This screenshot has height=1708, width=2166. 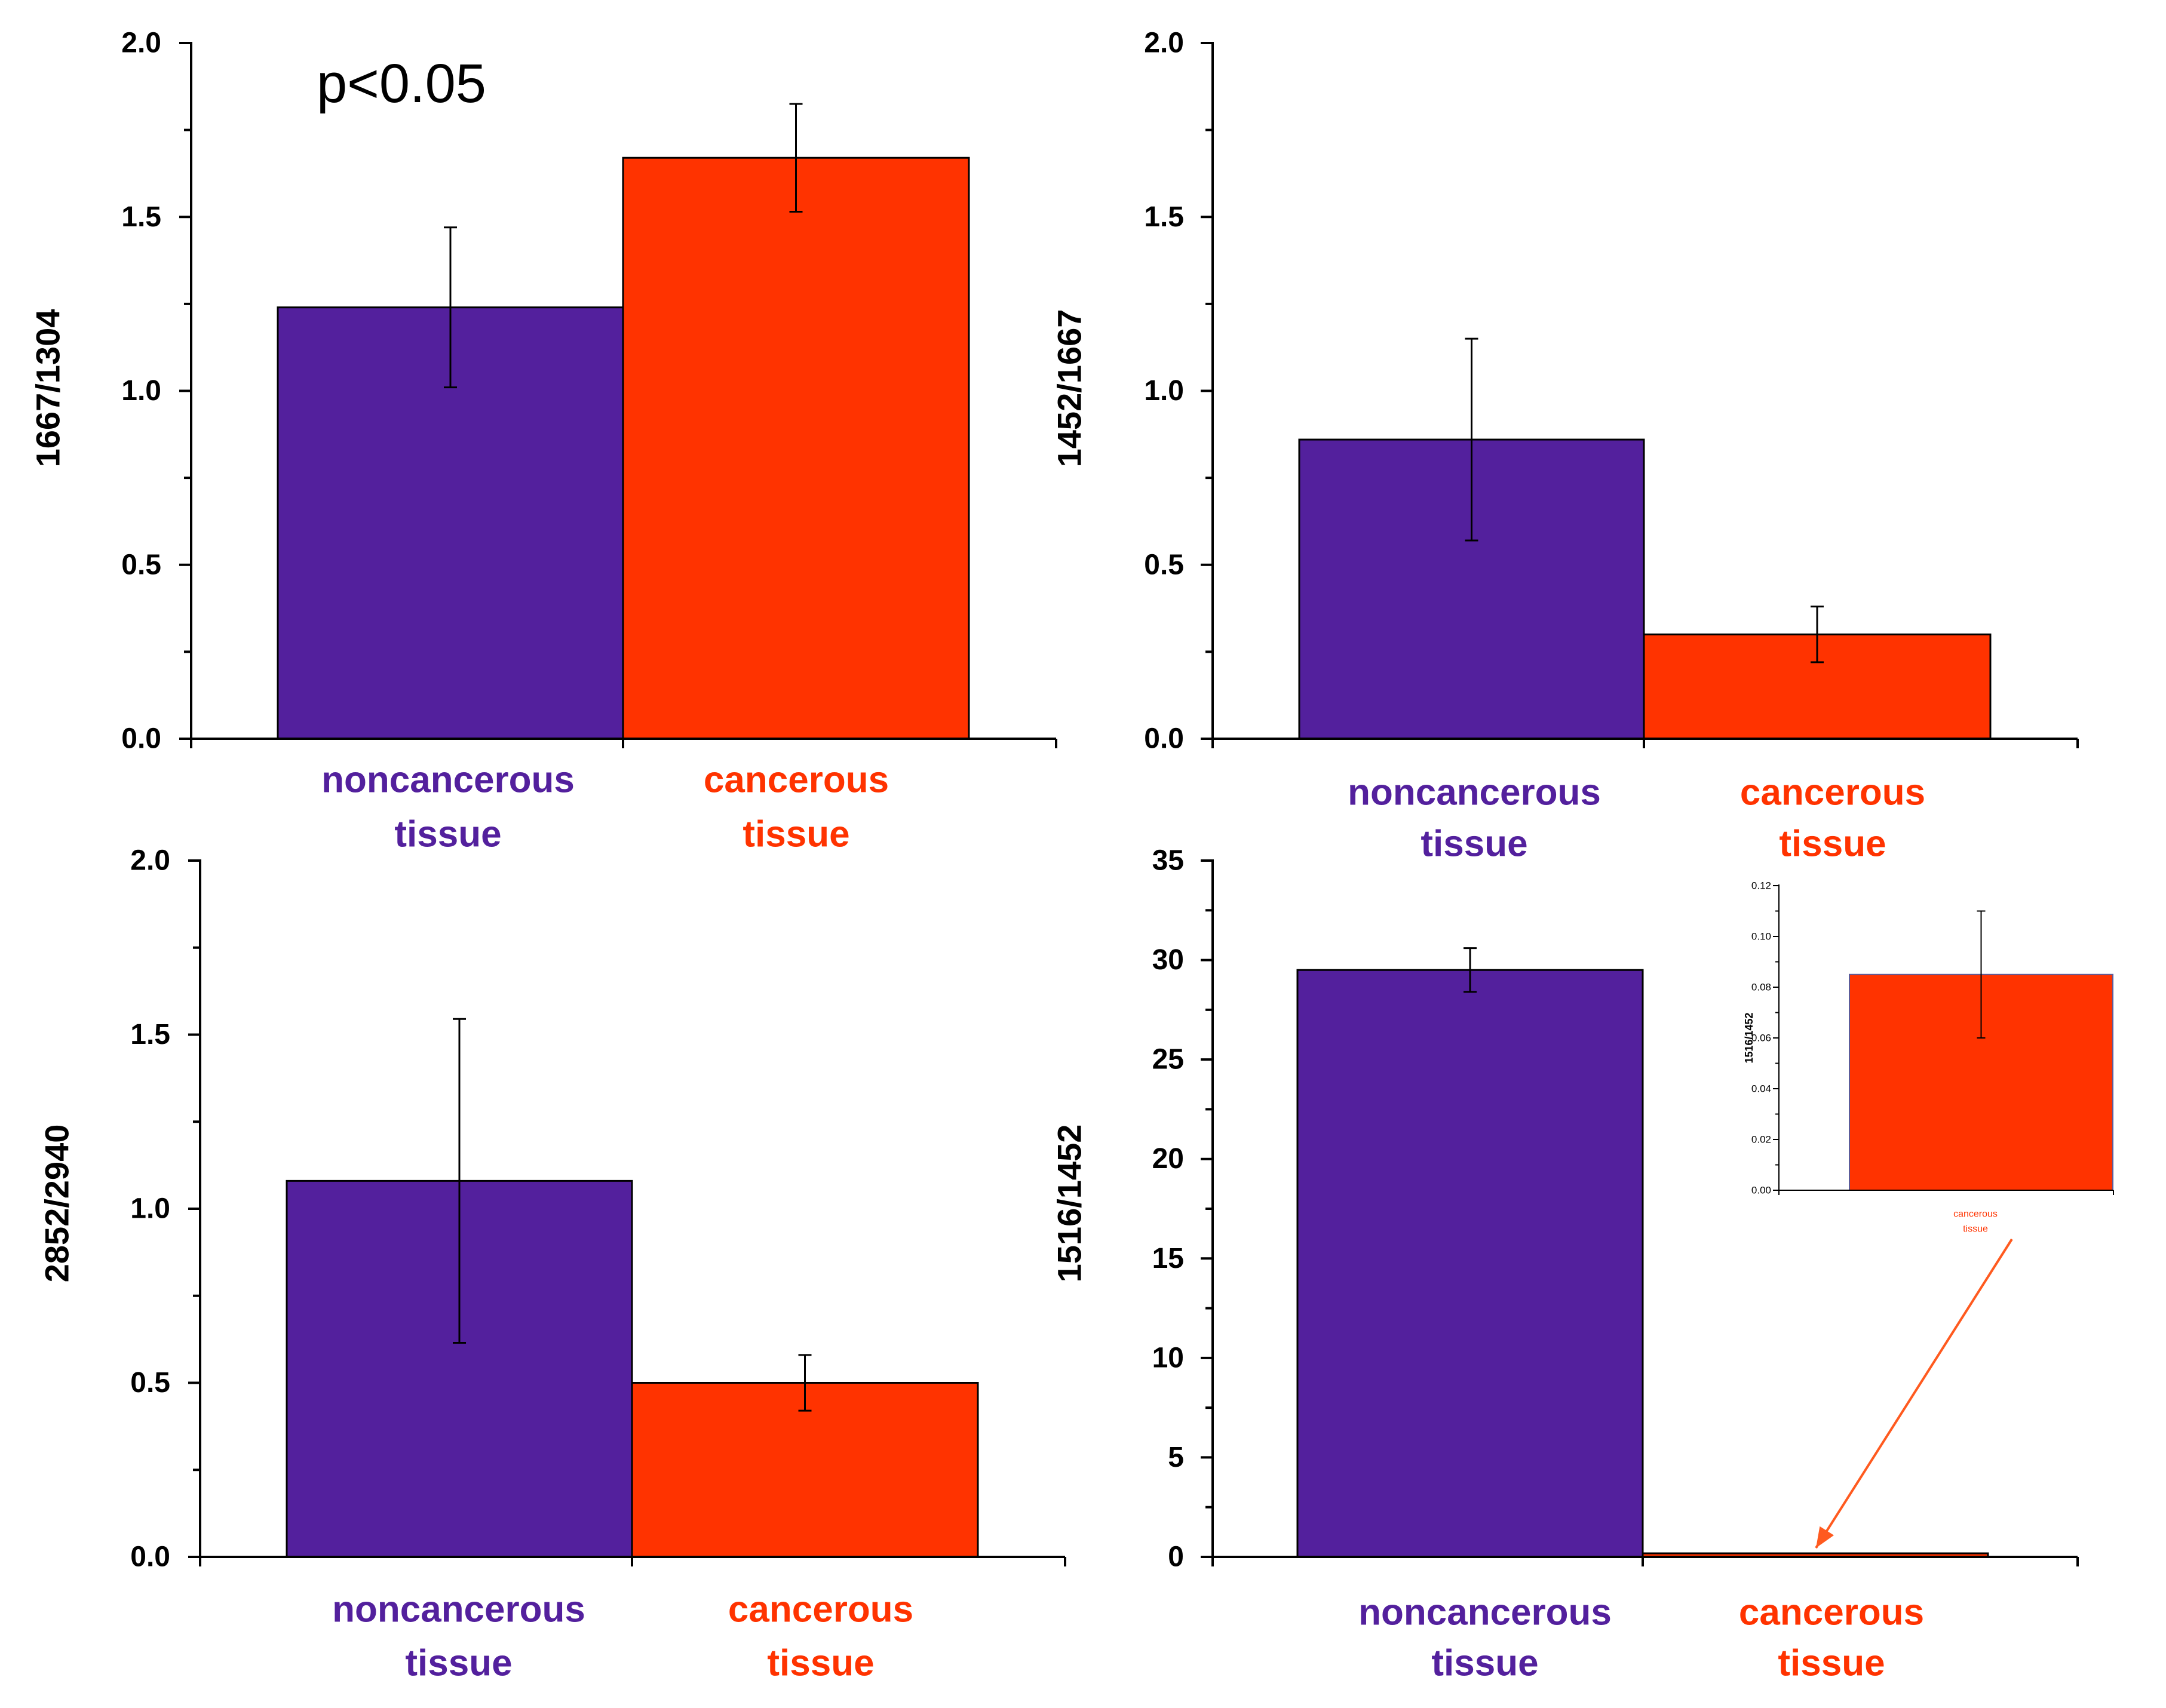 What do you see at coordinates (1761, 988) in the screenshot?
I see `inset-y-tick-label: 0.08` at bounding box center [1761, 988].